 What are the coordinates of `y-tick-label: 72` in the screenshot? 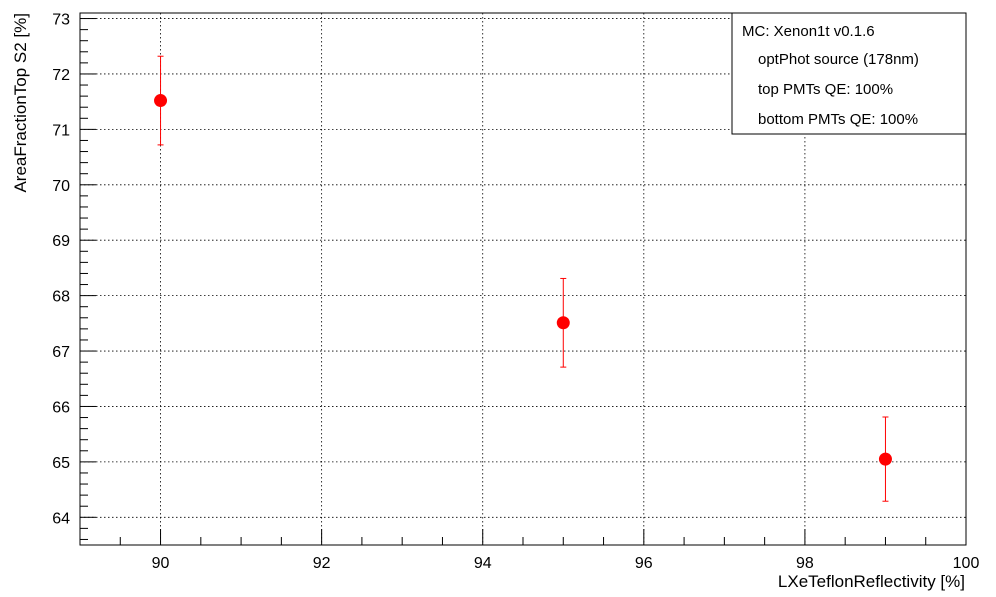 It's located at (61, 75).